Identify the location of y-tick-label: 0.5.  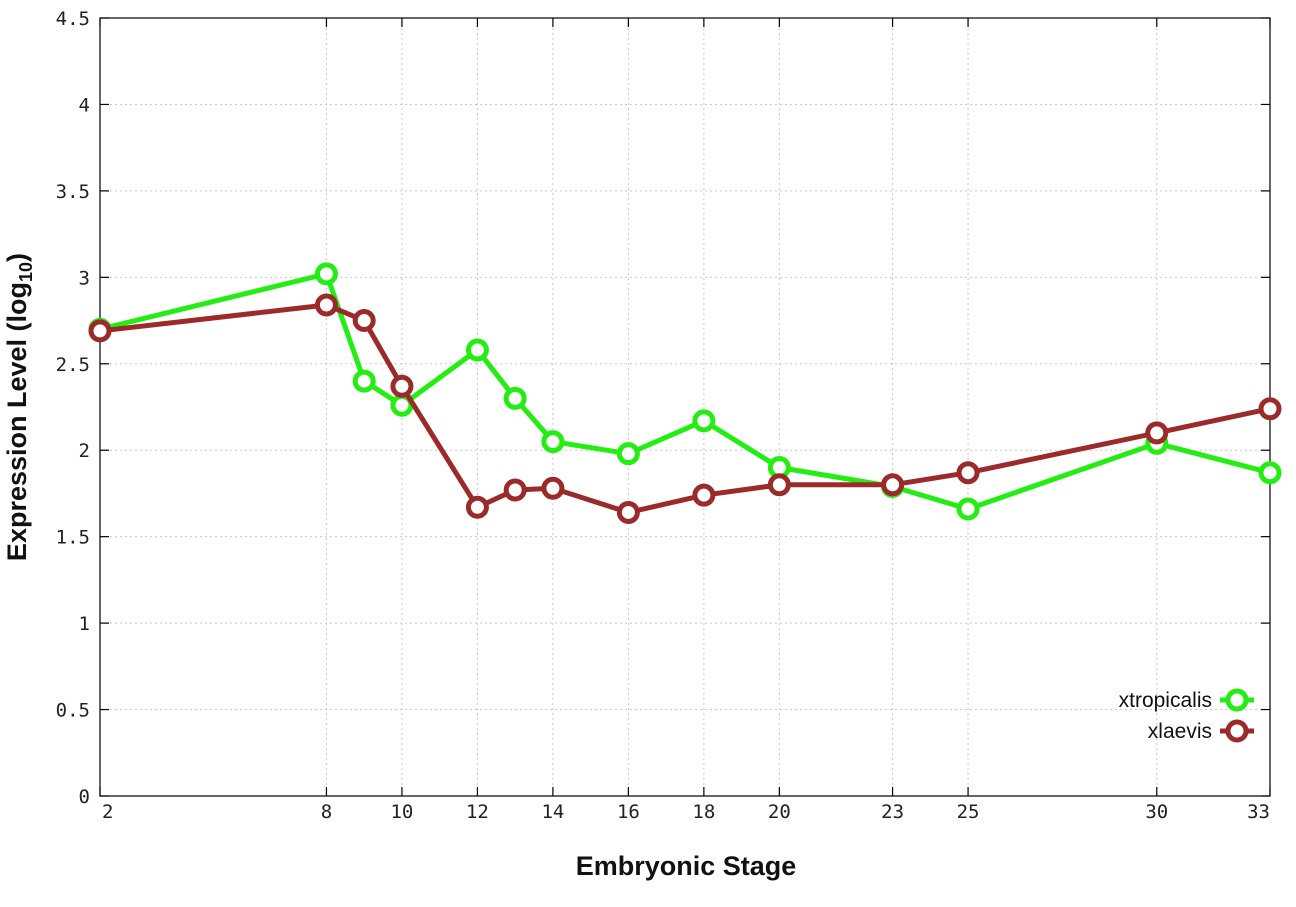
(73, 711).